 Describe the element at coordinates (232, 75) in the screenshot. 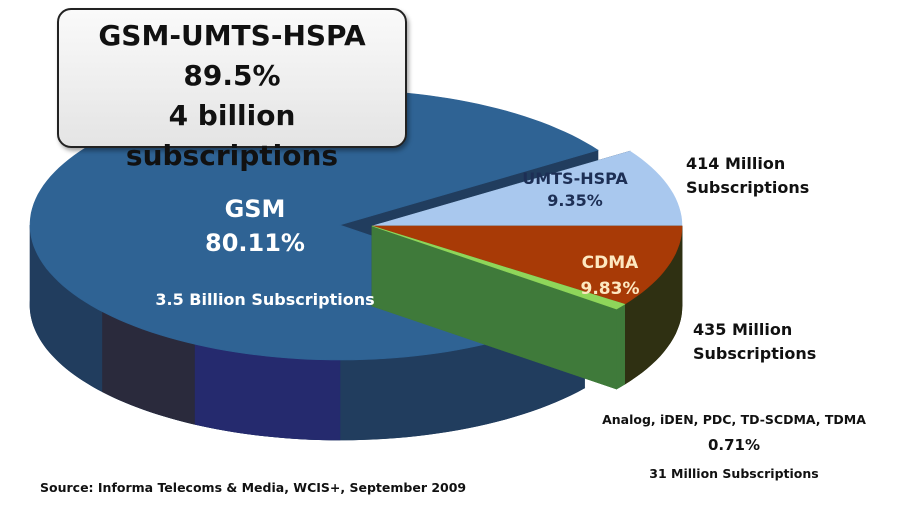

I see `callout-percent: 89.5%` at that location.